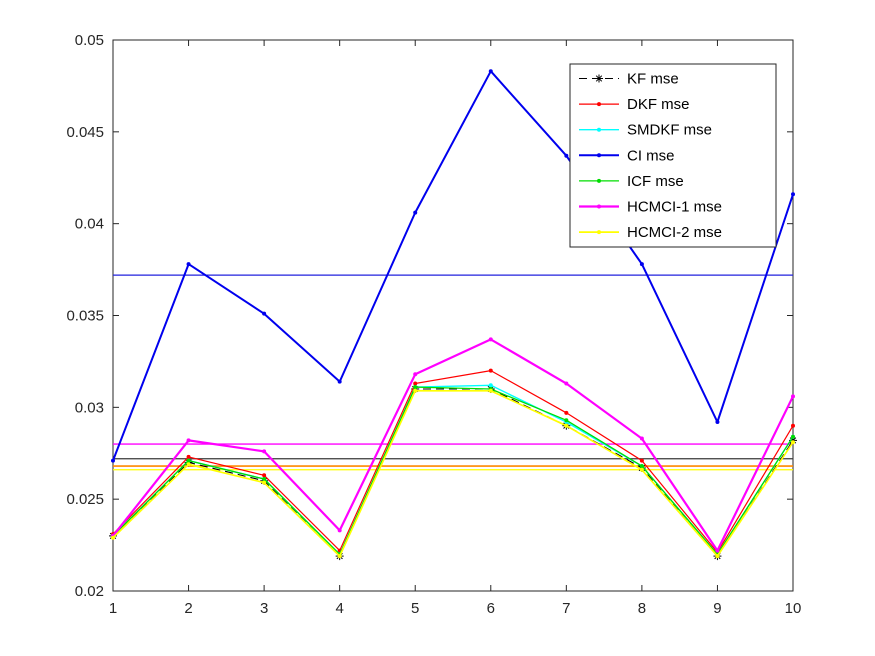 The height and width of the screenshot is (656, 875). What do you see at coordinates (89, 591) in the screenshot?
I see `y-tick-label: 0.02` at bounding box center [89, 591].